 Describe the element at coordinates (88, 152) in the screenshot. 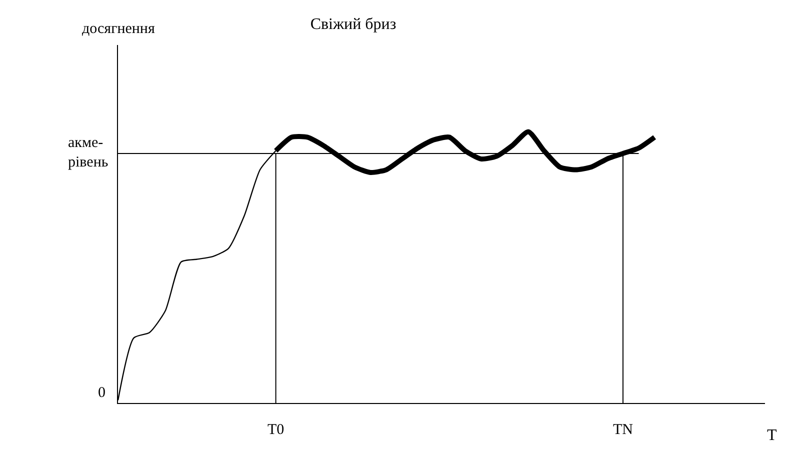

I see `ref-line-label: акме-рівень` at that location.